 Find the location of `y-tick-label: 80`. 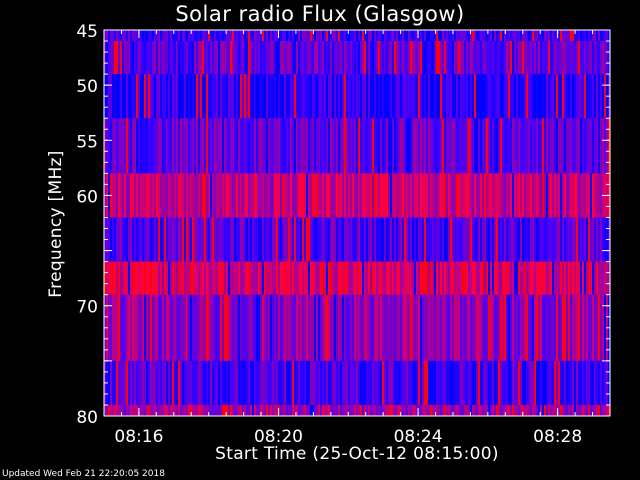

y-tick-label: 80 is located at coordinates (87, 418).